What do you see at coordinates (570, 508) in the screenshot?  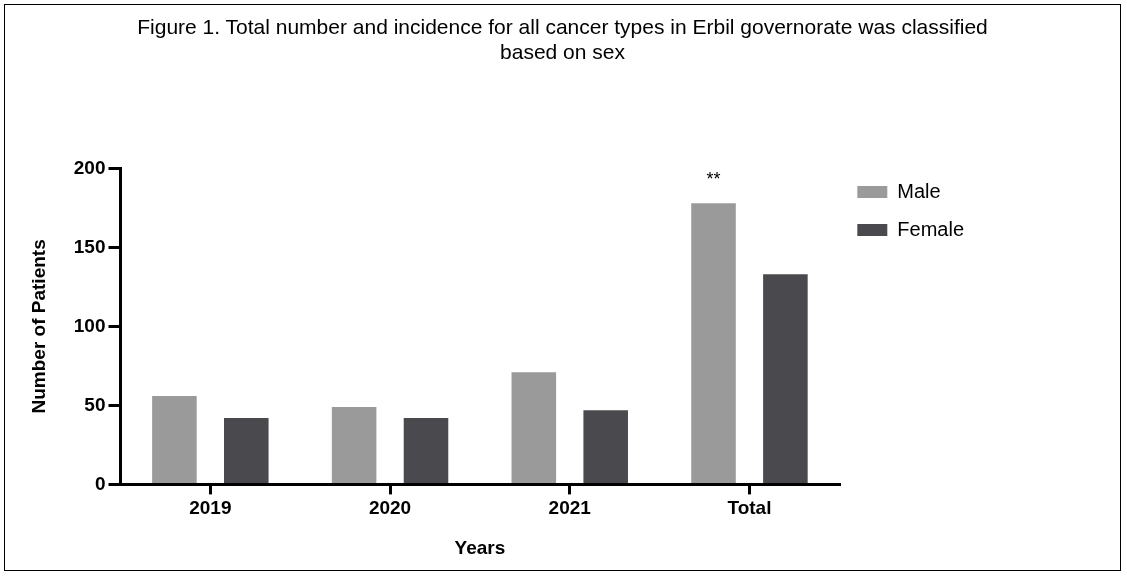 I see `x-tick-label: 2021` at bounding box center [570, 508].